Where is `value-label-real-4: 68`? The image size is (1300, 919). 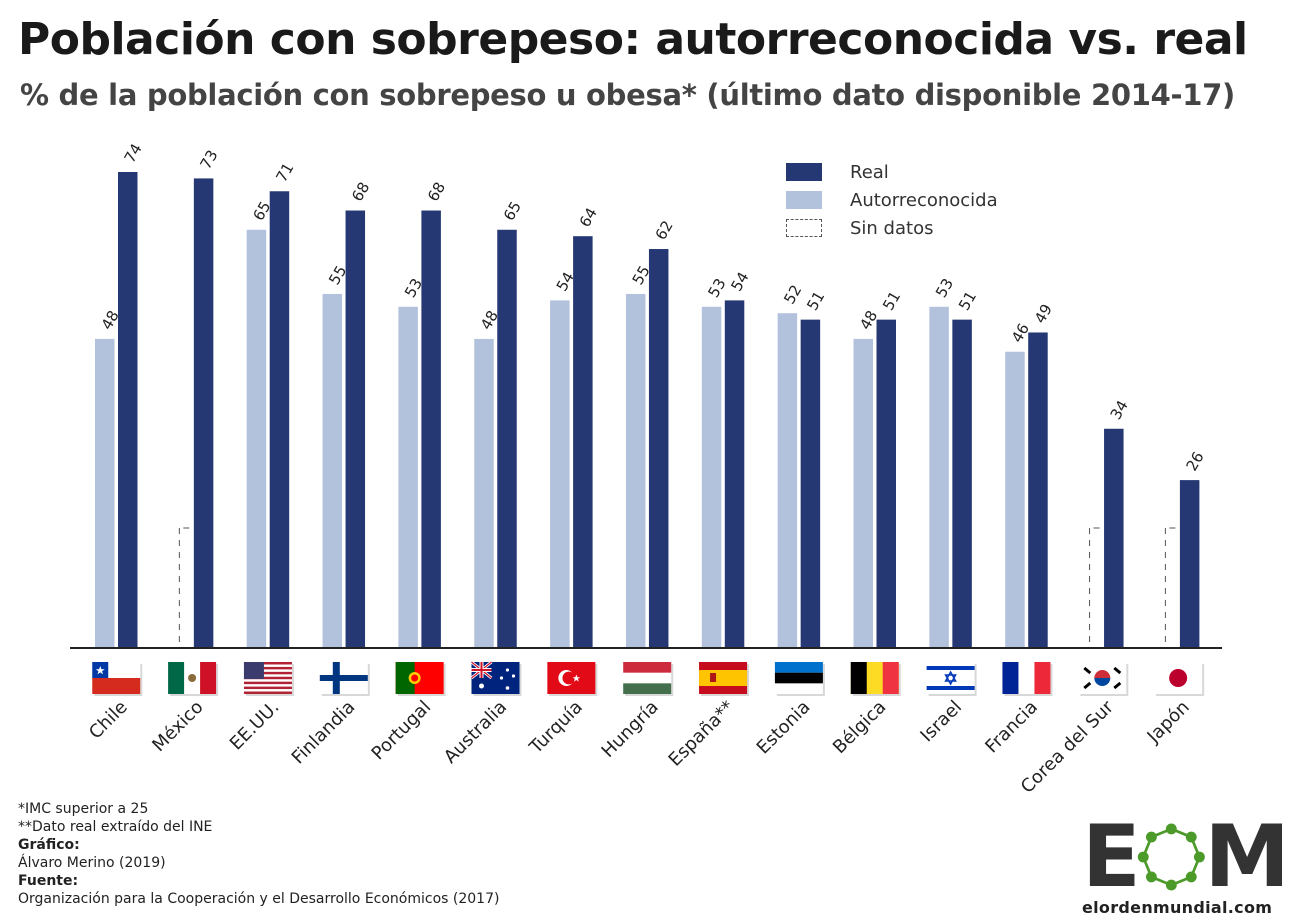 value-label-real-4: 68 is located at coordinates (436, 192).